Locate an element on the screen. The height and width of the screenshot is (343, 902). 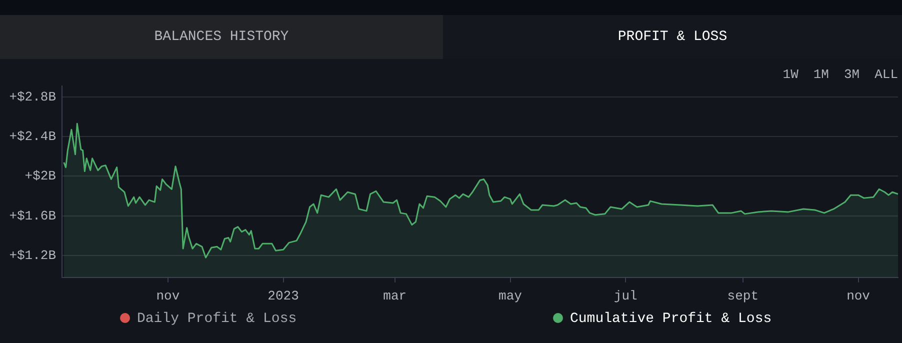
text: 3M is located at coordinates (852, 74).